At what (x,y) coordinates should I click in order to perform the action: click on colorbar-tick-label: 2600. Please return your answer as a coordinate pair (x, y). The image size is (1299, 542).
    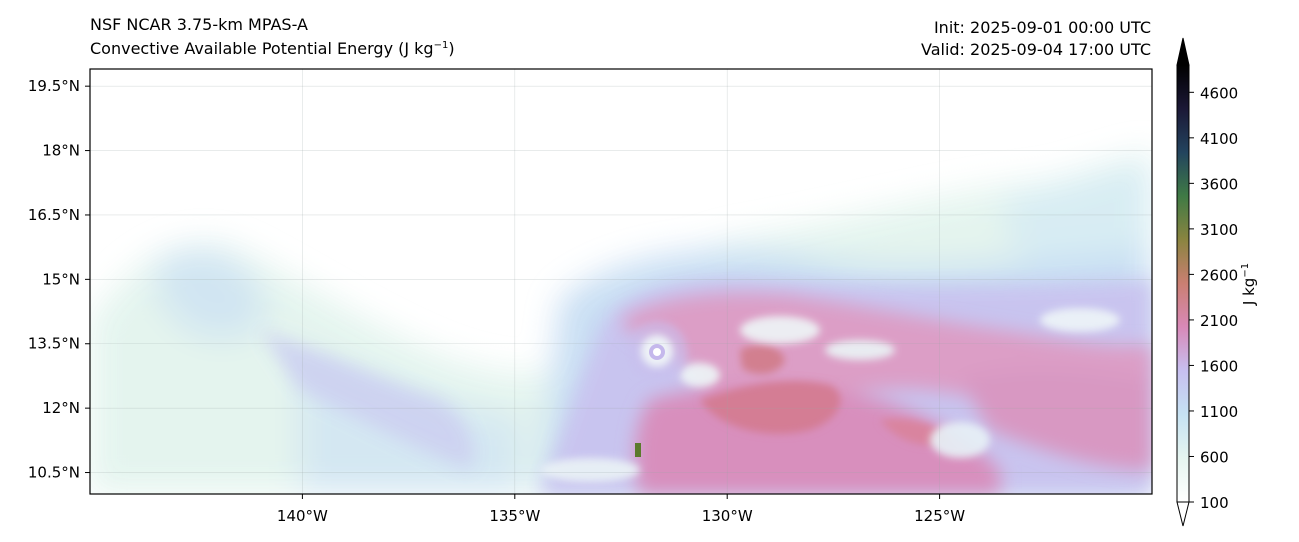
    Looking at the image, I should click on (1219, 275).